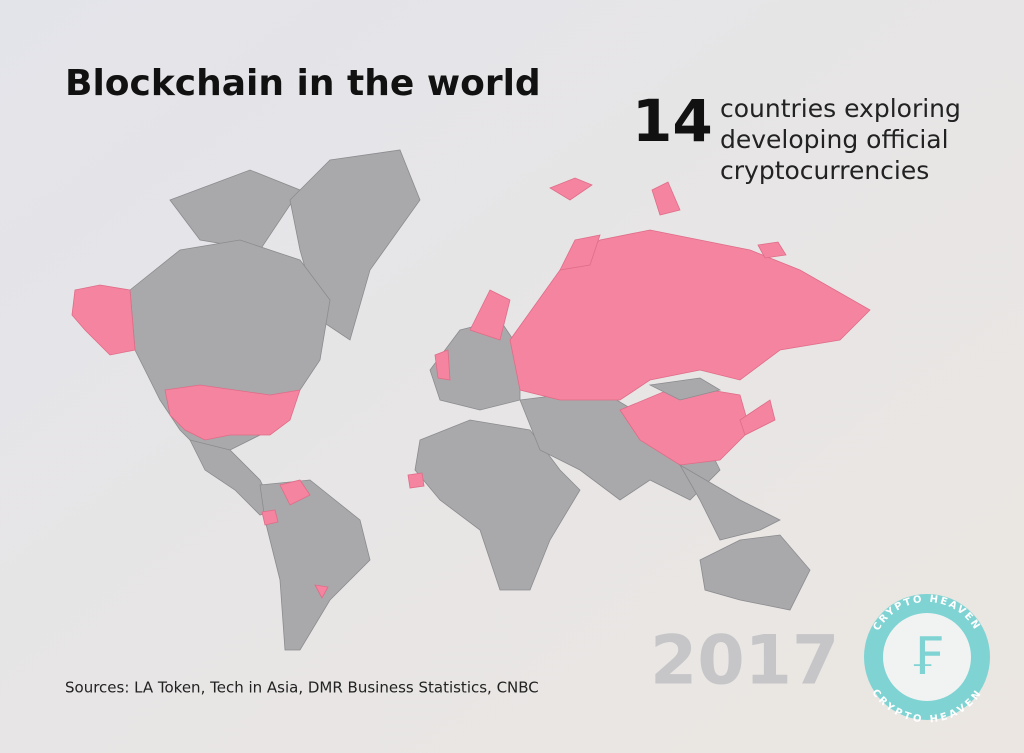 This screenshot has height=753, width=1024. What do you see at coordinates (303, 83) in the screenshot?
I see `title: Blockchain in the world` at bounding box center [303, 83].